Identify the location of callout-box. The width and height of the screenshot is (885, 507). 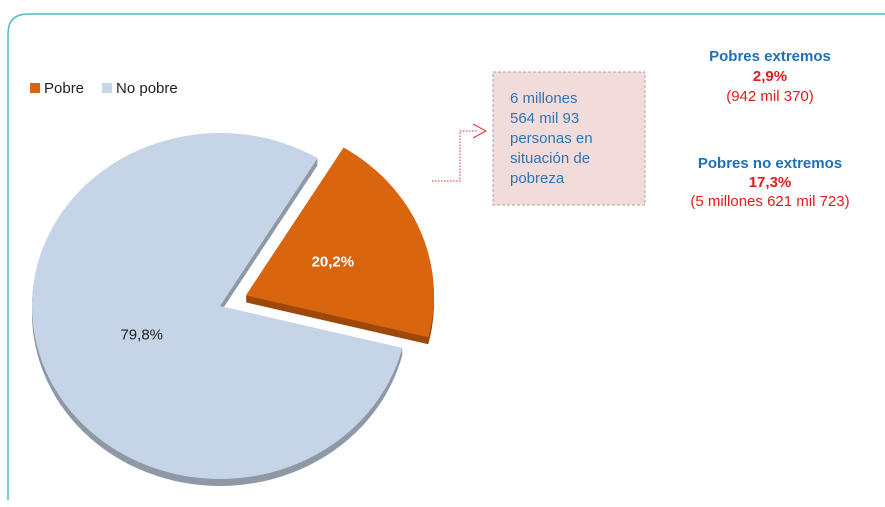
(569, 138).